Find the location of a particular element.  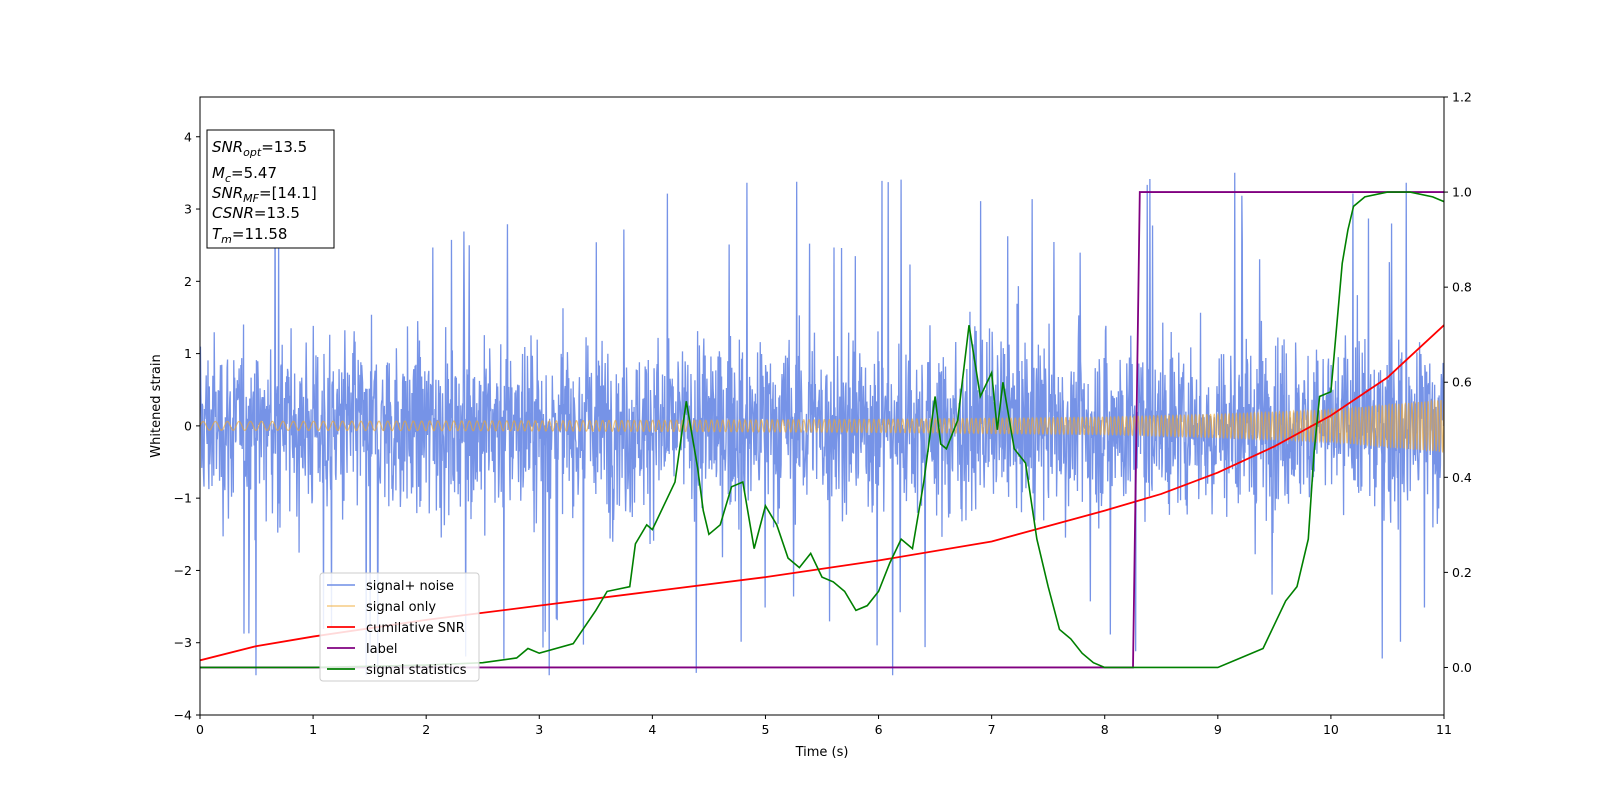

info-csnr: CSNR=13.5 is located at coordinates (256, 213).